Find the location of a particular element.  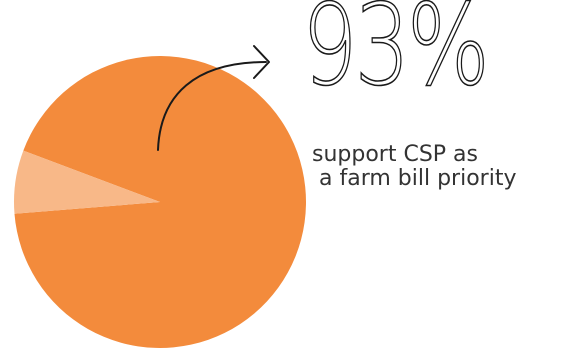

callout-arrow-head is located at coordinates (261, 62).